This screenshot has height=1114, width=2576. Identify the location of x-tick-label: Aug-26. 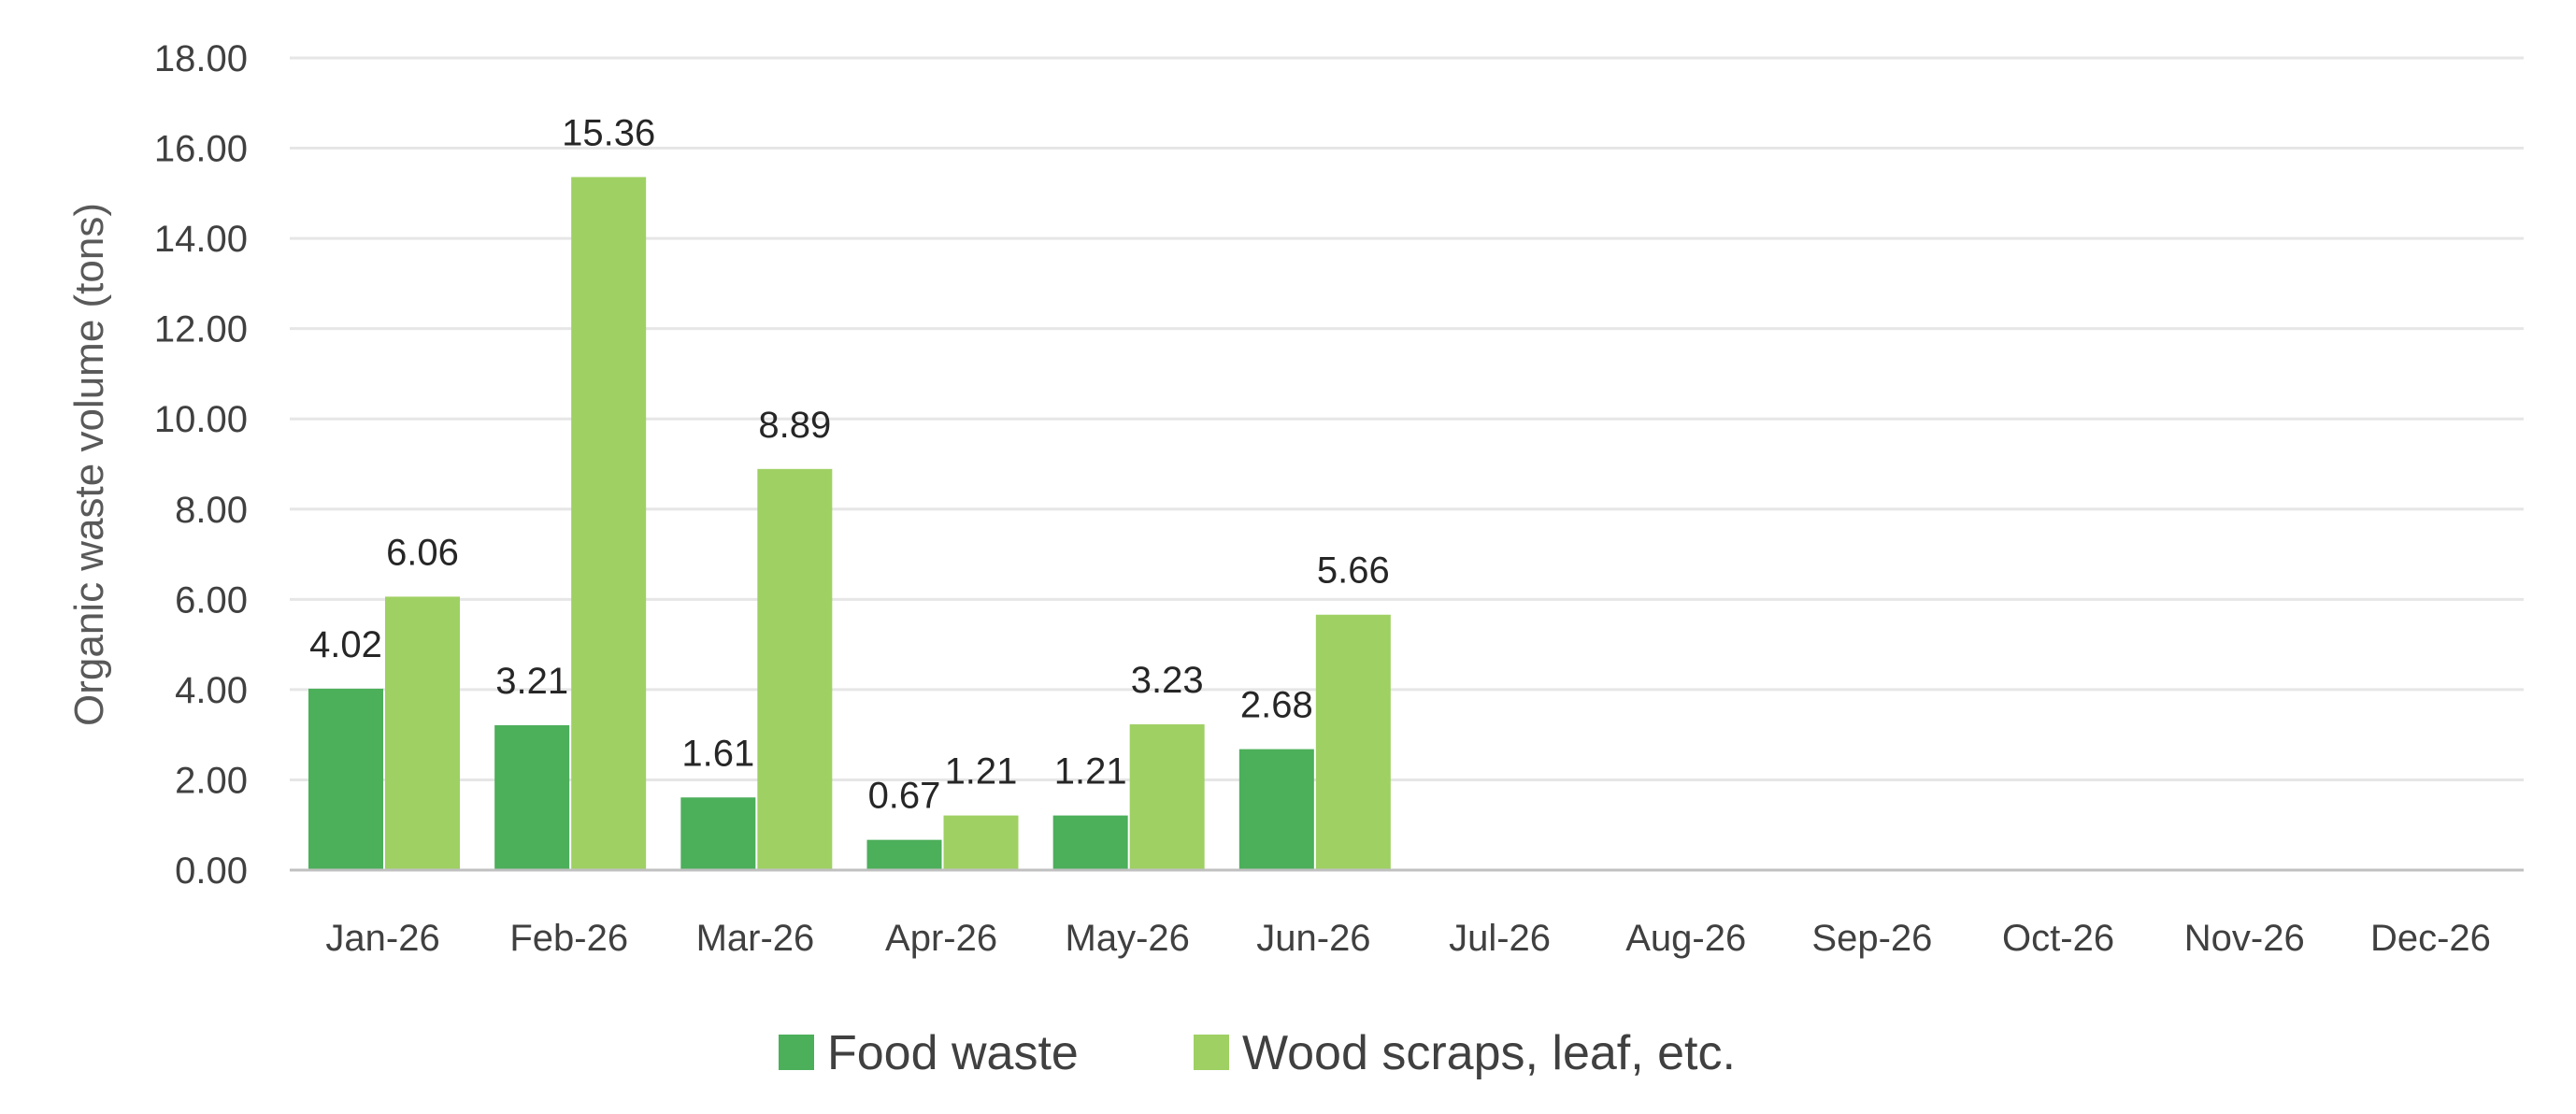
(1685, 938).